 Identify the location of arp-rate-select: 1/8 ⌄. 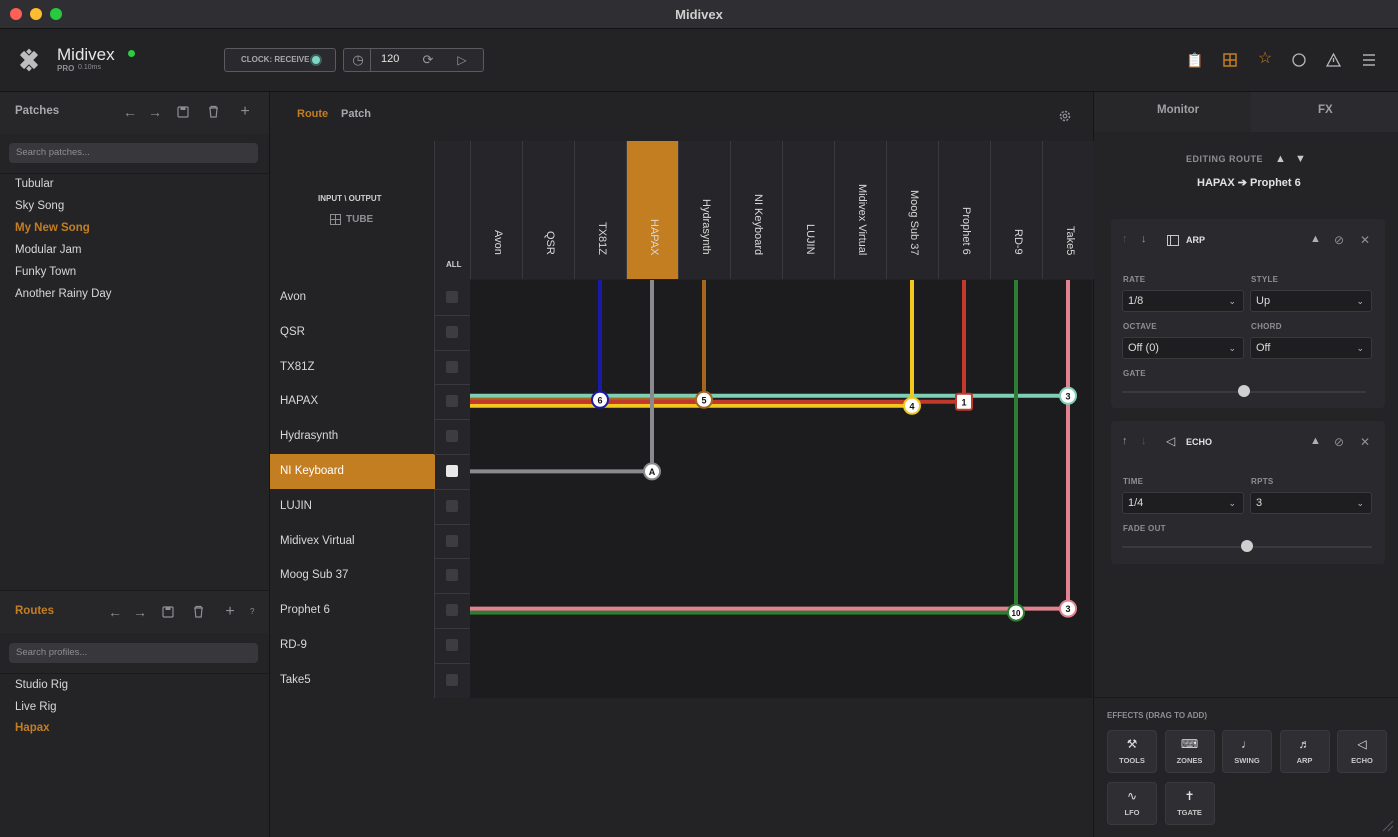
(1183, 301).